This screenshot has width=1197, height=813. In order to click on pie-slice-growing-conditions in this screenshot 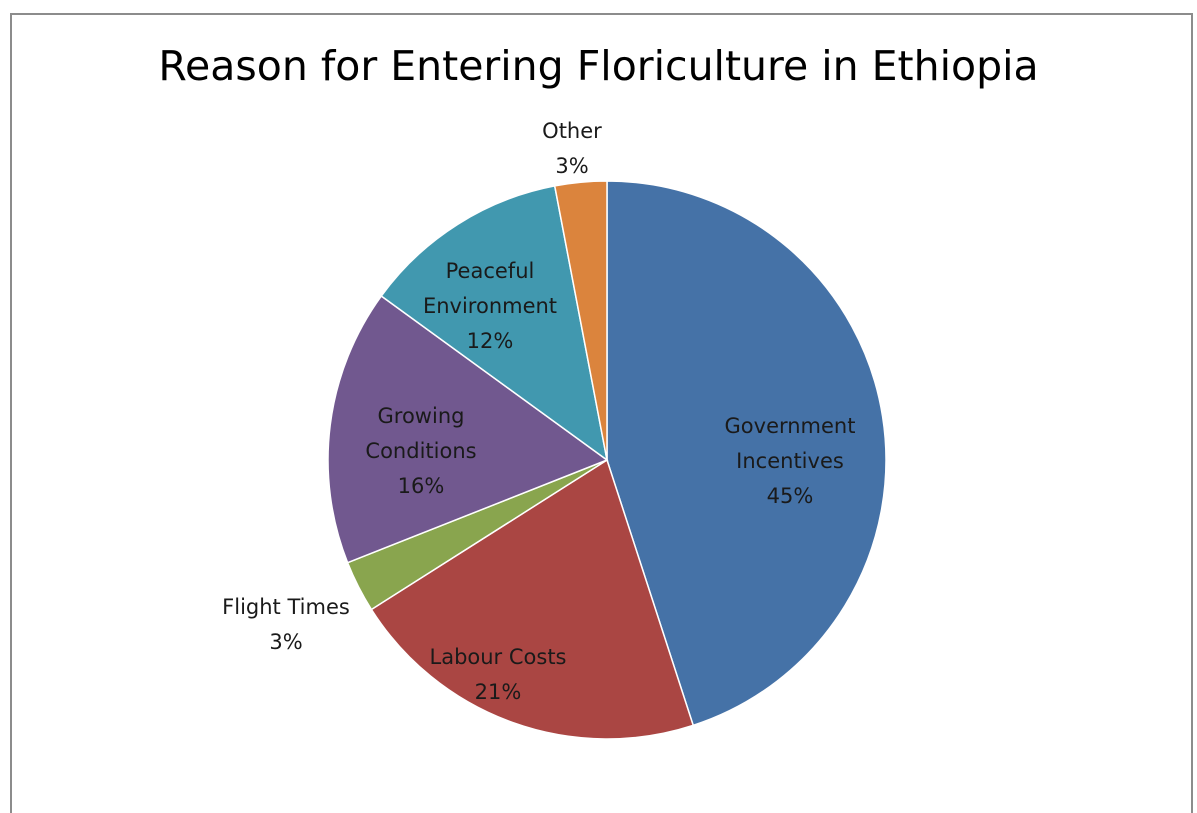, I will do `click(468, 429)`.